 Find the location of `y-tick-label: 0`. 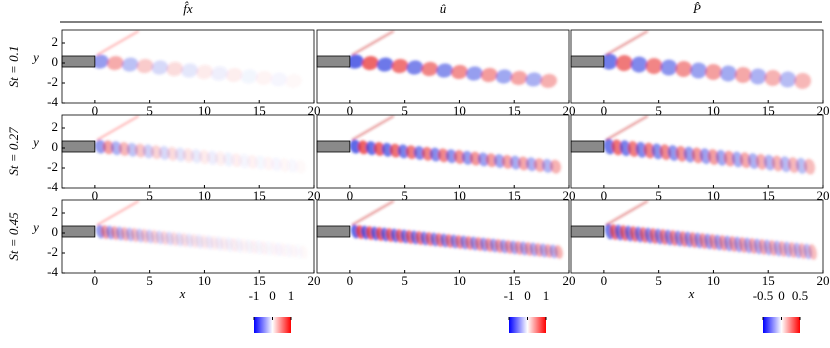

y-tick-label: 0 is located at coordinates (55, 231).